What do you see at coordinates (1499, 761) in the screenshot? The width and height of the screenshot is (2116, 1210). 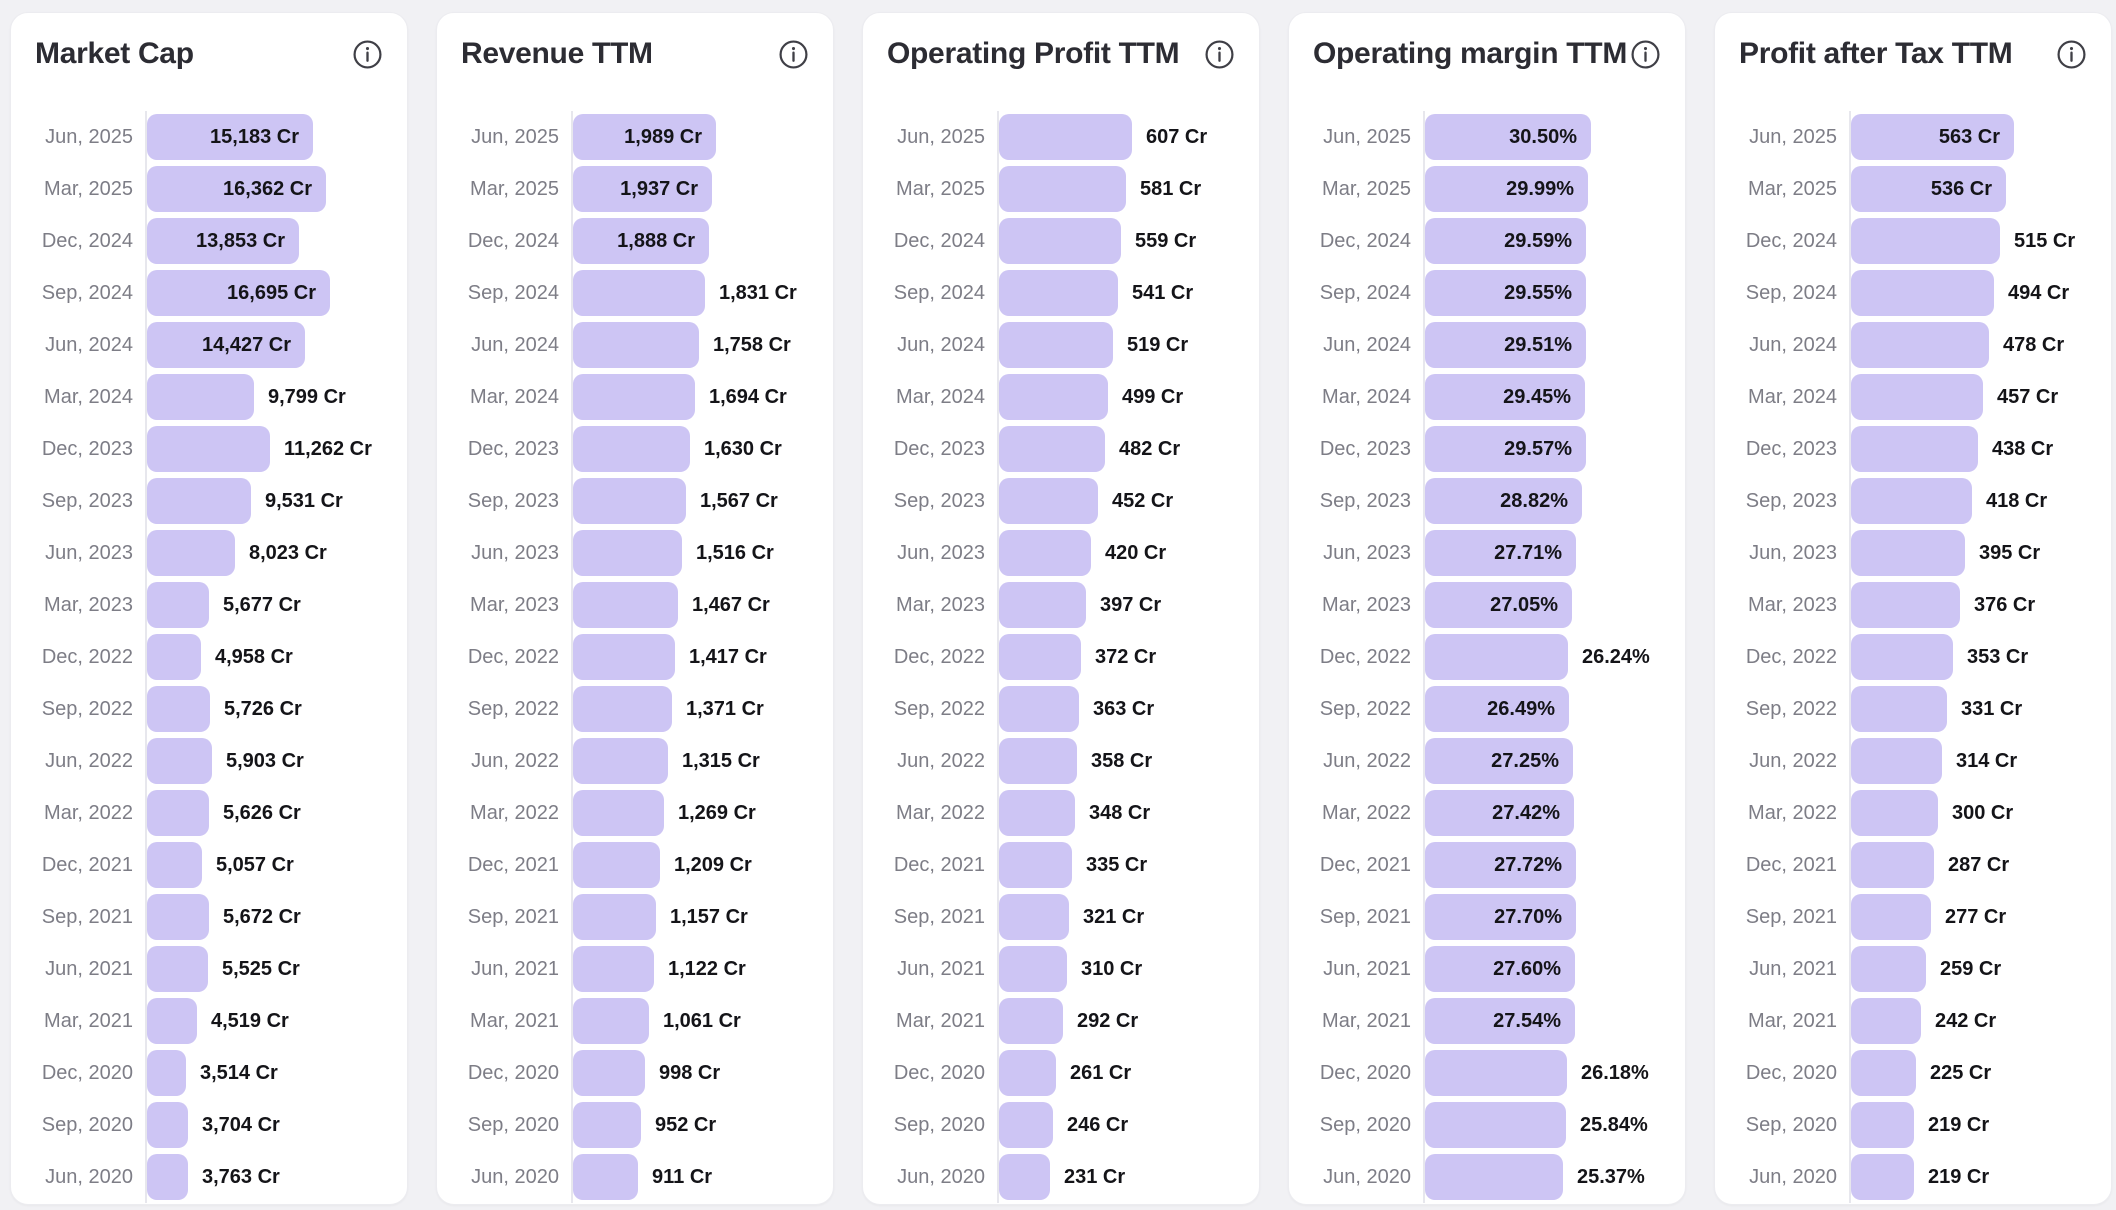 I see `bar: 27.25%` at bounding box center [1499, 761].